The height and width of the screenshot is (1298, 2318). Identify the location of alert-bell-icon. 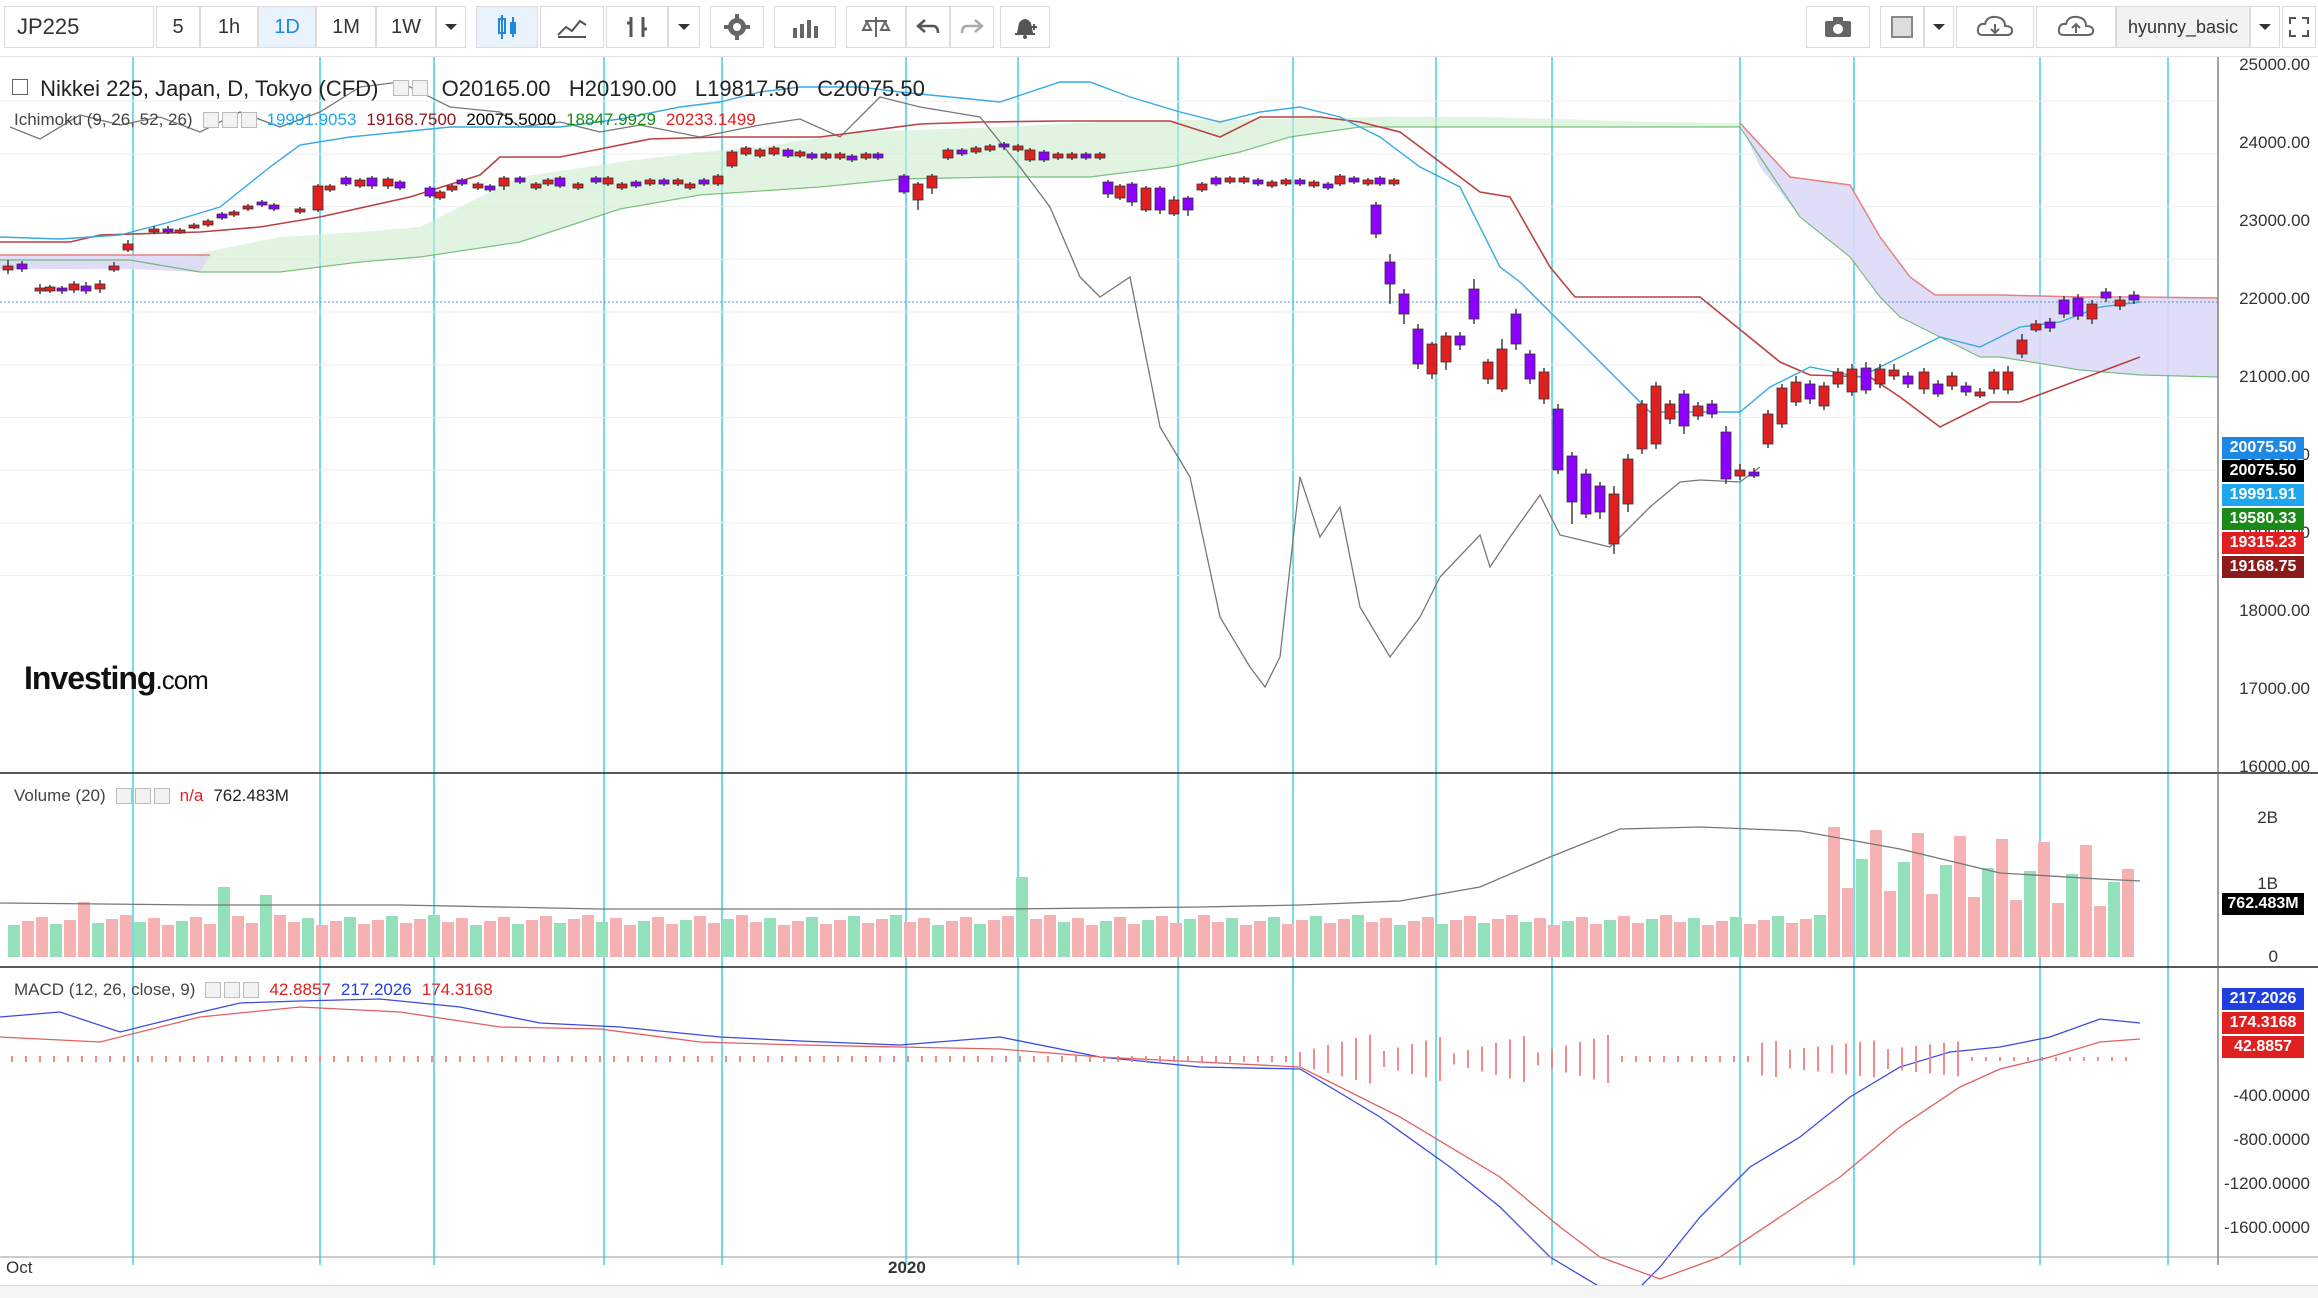
(1025, 27).